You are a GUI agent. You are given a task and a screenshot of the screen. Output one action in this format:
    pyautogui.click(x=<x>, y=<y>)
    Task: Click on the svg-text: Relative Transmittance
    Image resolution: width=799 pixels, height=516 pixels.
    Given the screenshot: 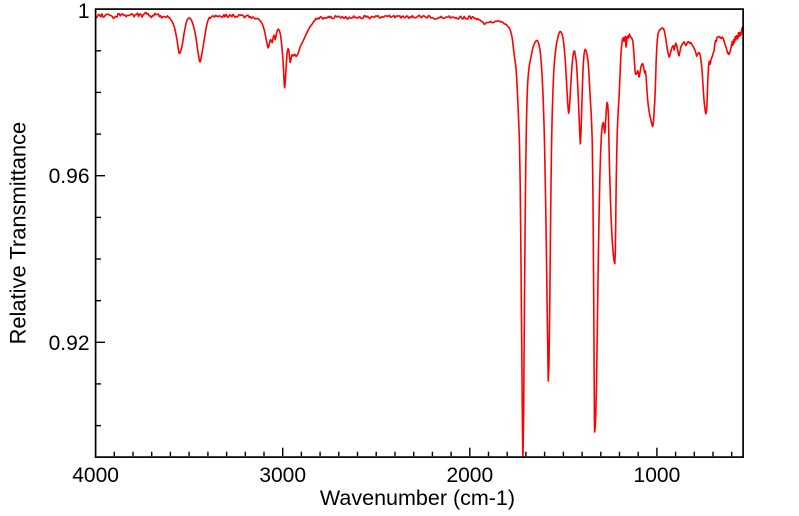 What is the action you would take?
    pyautogui.click(x=18, y=233)
    